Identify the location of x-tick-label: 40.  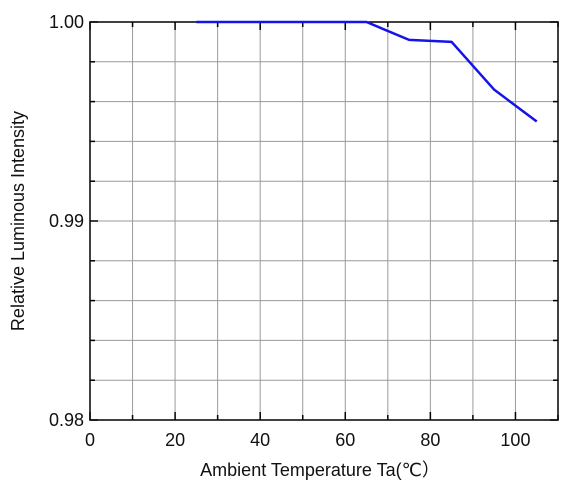
(260, 440).